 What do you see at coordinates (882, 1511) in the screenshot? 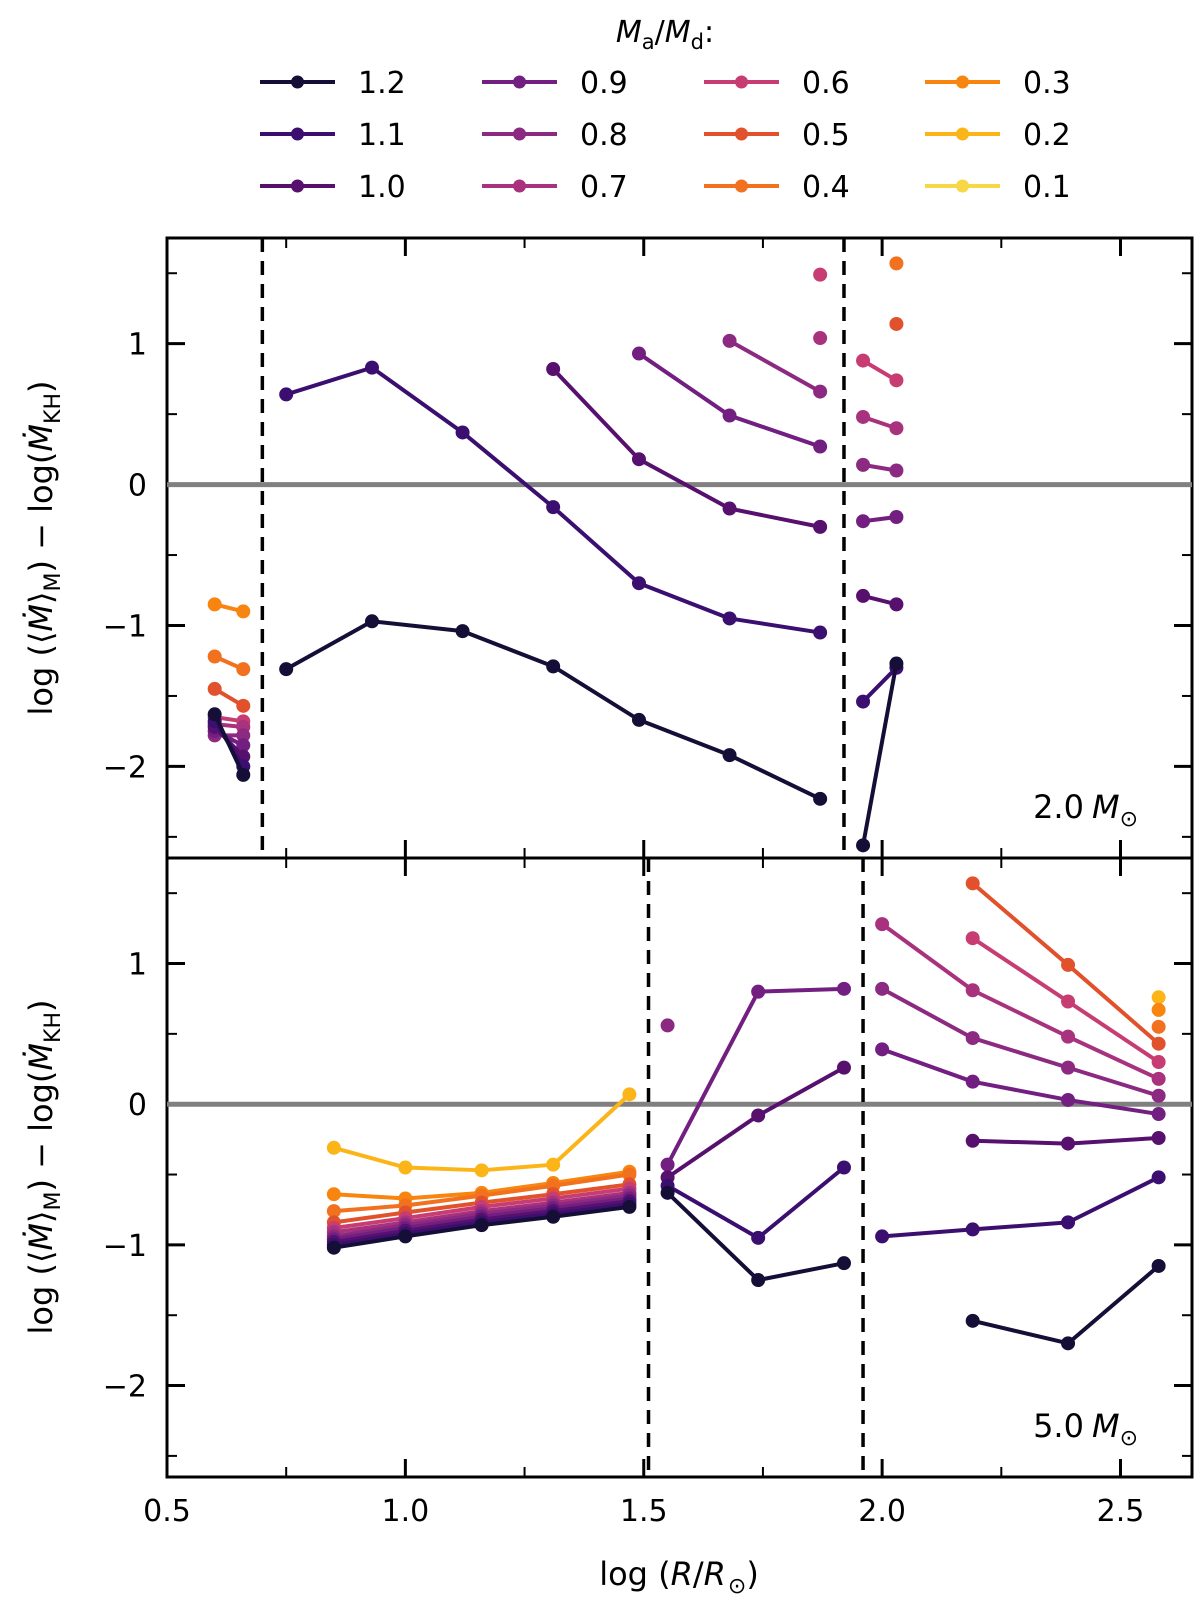
I see `x-tick-label: 2.0` at bounding box center [882, 1511].